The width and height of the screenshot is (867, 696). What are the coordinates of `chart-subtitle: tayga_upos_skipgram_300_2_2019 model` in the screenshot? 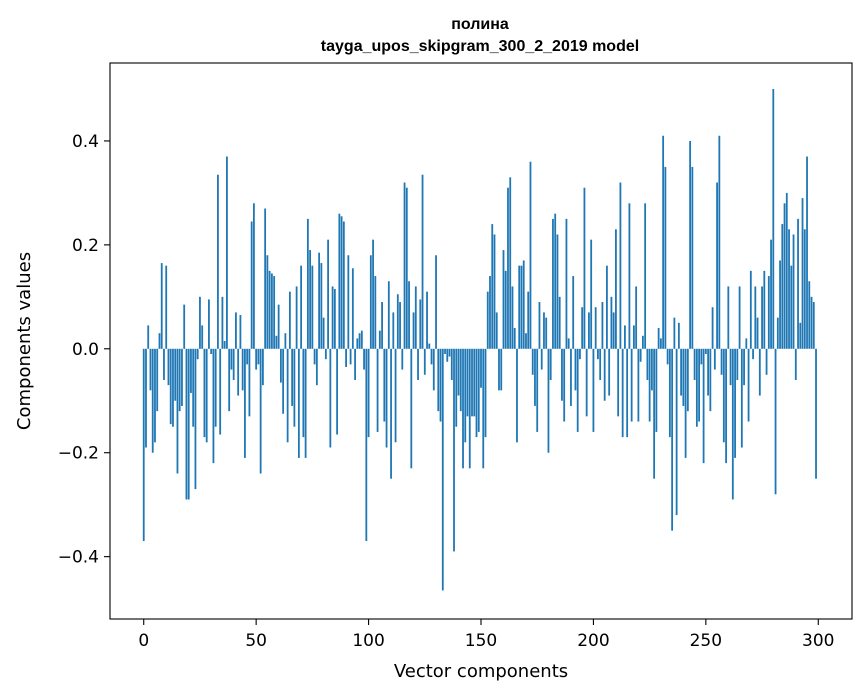 It's located at (480, 46).